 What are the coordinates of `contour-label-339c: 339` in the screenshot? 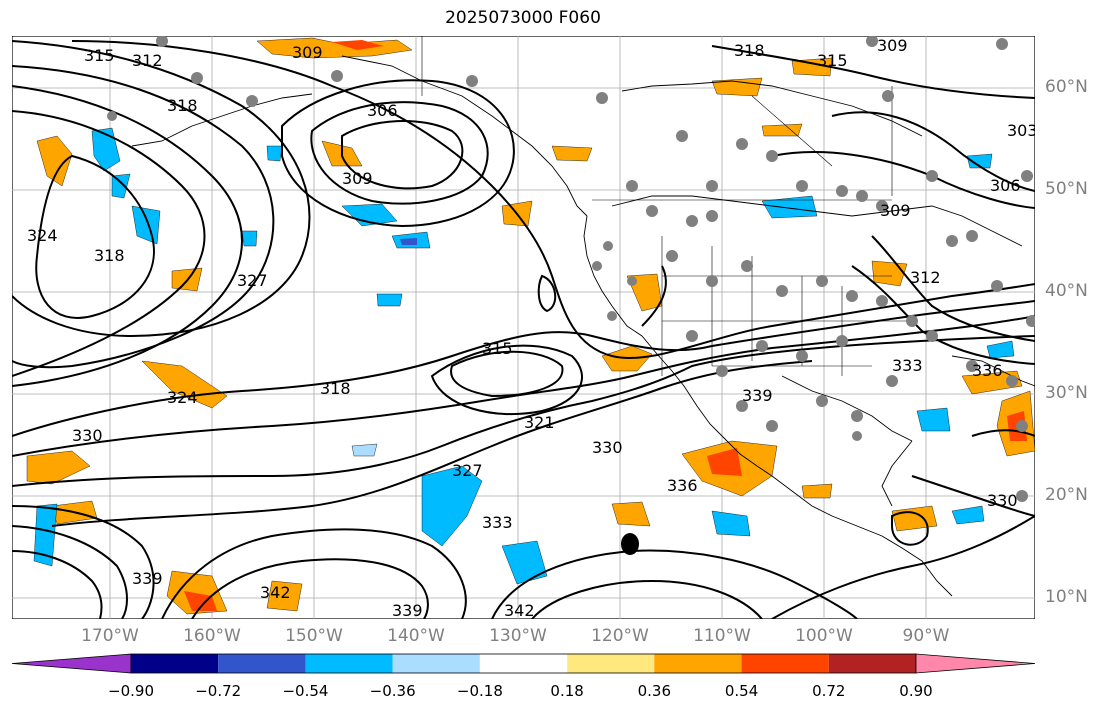 It's located at (757, 395).